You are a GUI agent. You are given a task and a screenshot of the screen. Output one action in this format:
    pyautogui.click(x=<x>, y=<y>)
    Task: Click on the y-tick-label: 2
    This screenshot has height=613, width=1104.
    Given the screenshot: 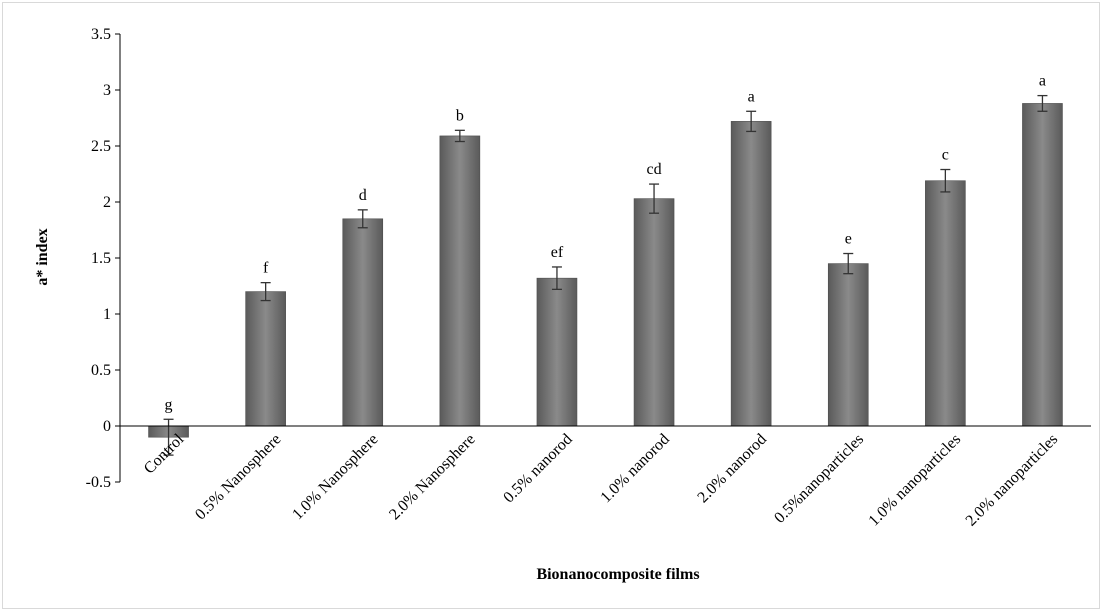 What is the action you would take?
    pyautogui.click(x=107, y=202)
    